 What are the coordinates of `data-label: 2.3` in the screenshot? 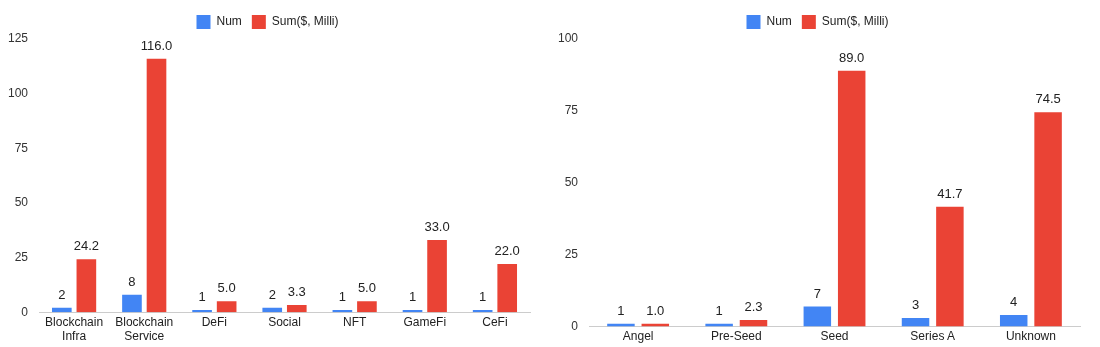 It's located at (753, 307).